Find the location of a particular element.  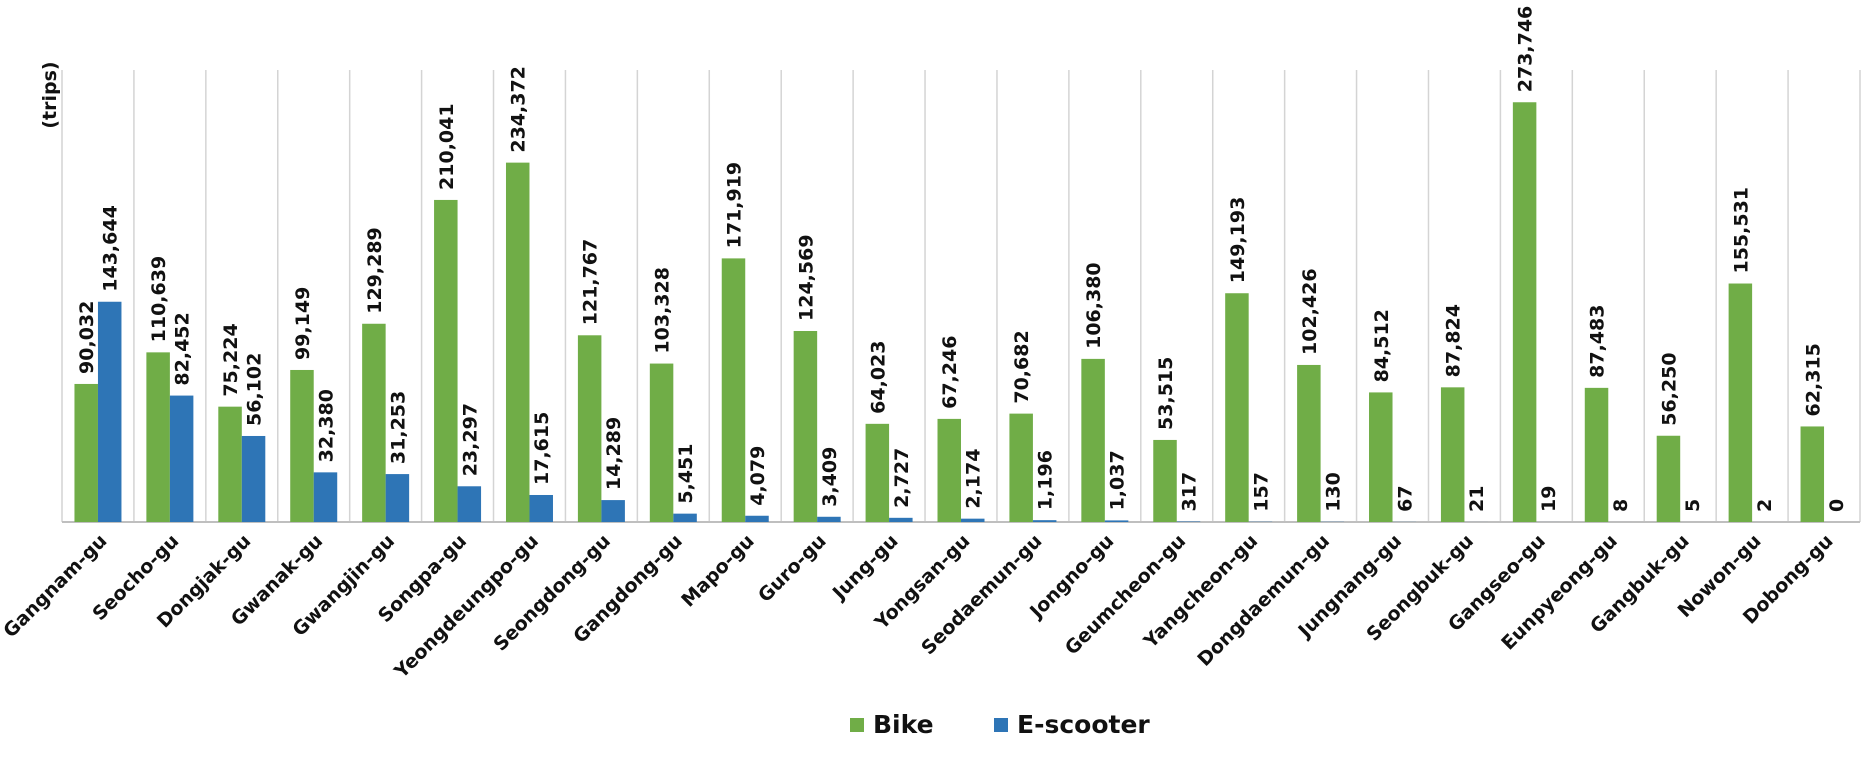

legend-label-e-scooter: E-scooter is located at coordinates (1083, 724).